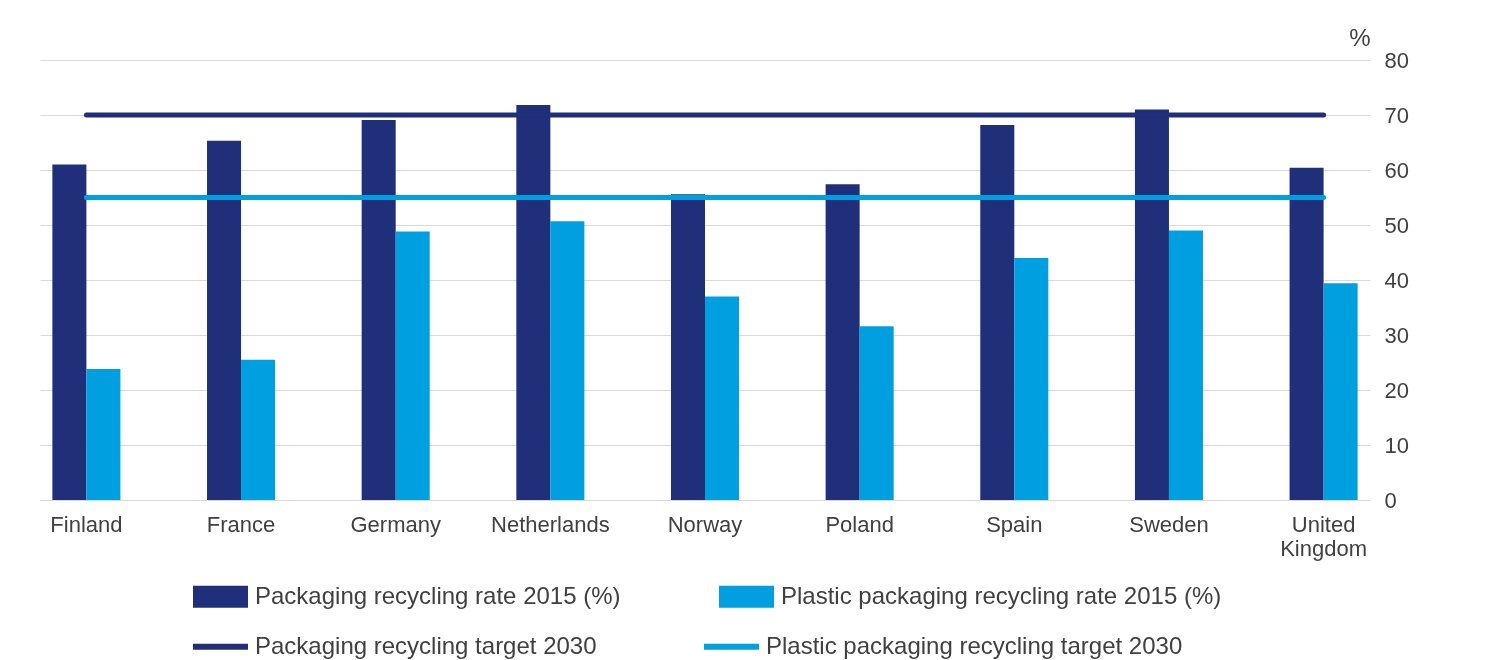 The width and height of the screenshot is (1507, 660). What do you see at coordinates (241, 524) in the screenshot?
I see `x-tick-label: France` at bounding box center [241, 524].